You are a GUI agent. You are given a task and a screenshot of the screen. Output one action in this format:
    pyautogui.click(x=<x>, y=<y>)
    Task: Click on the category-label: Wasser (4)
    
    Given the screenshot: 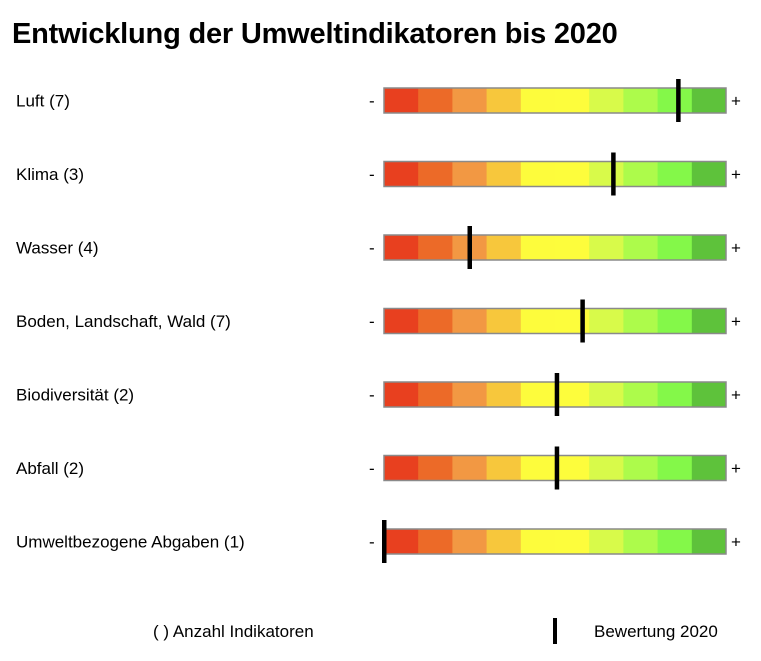 What is the action you would take?
    pyautogui.click(x=57, y=248)
    